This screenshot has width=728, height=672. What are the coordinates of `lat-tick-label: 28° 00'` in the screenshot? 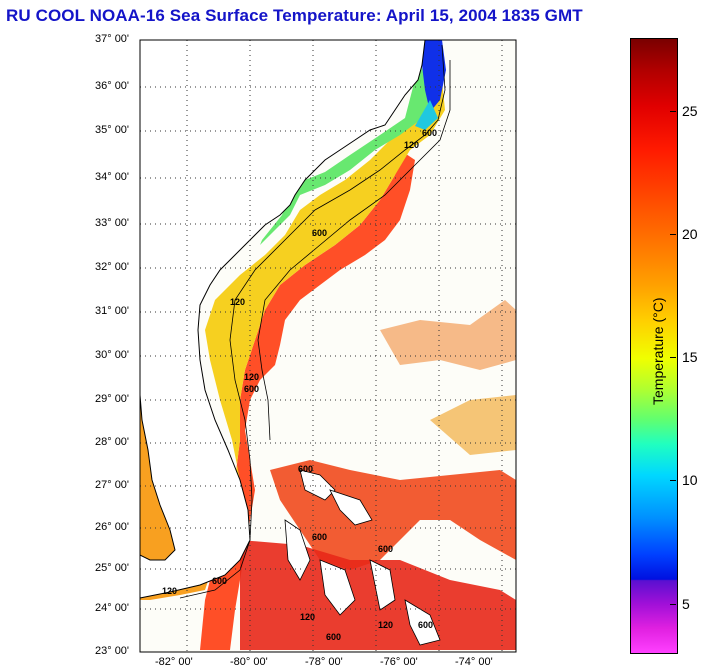 It's located at (112, 442).